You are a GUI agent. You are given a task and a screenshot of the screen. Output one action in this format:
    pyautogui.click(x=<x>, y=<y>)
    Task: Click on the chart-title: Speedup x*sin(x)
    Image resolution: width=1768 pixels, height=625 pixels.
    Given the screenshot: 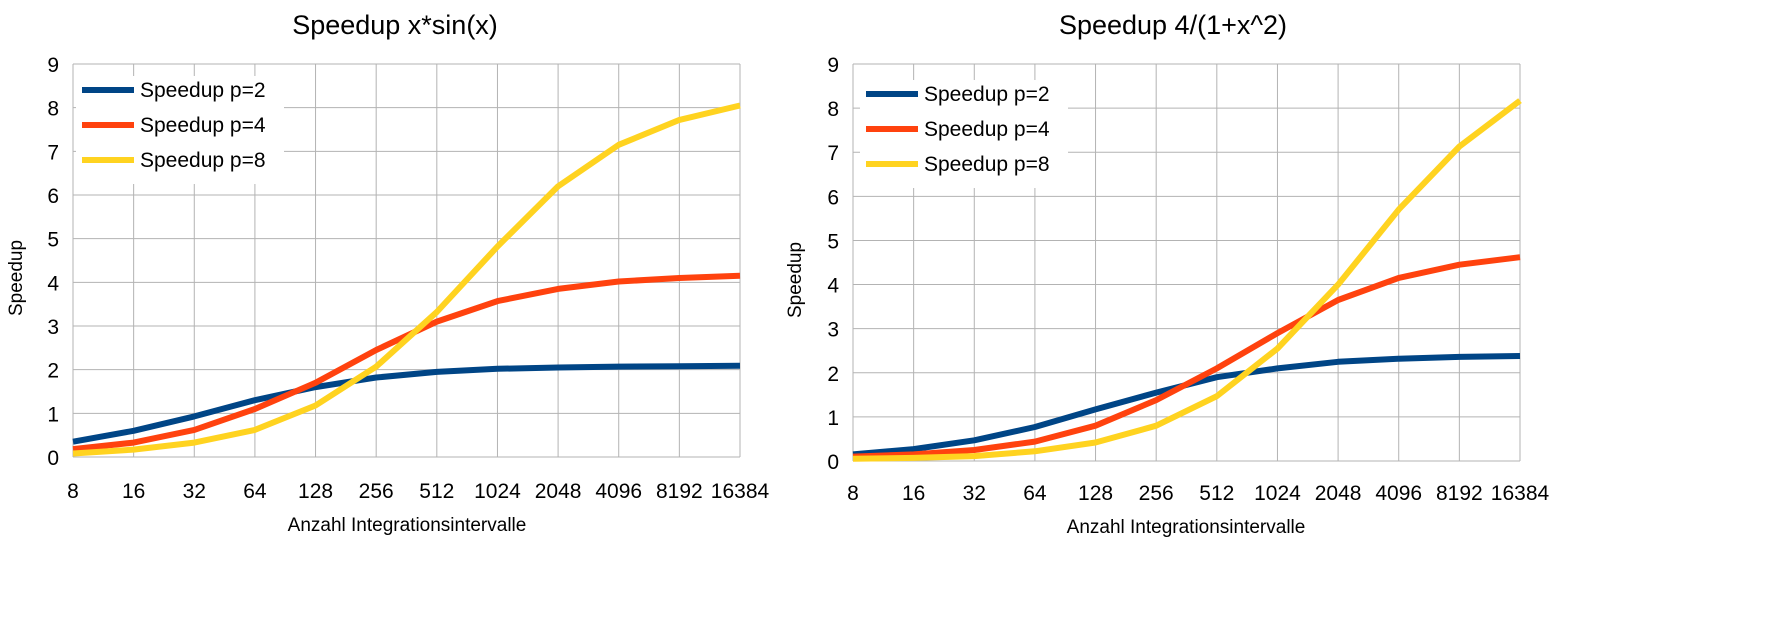 What is the action you would take?
    pyautogui.click(x=395, y=25)
    